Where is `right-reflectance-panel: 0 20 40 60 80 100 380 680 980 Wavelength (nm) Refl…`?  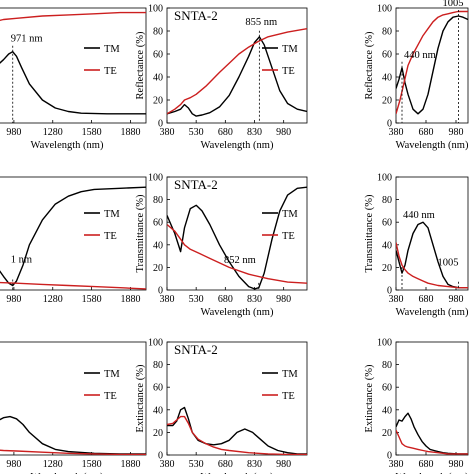
right-reflectance-panel: 0 20 40 60 80 100 380 680 980 Wavelength (nm) Refl… is located at coordinates (416, 75).